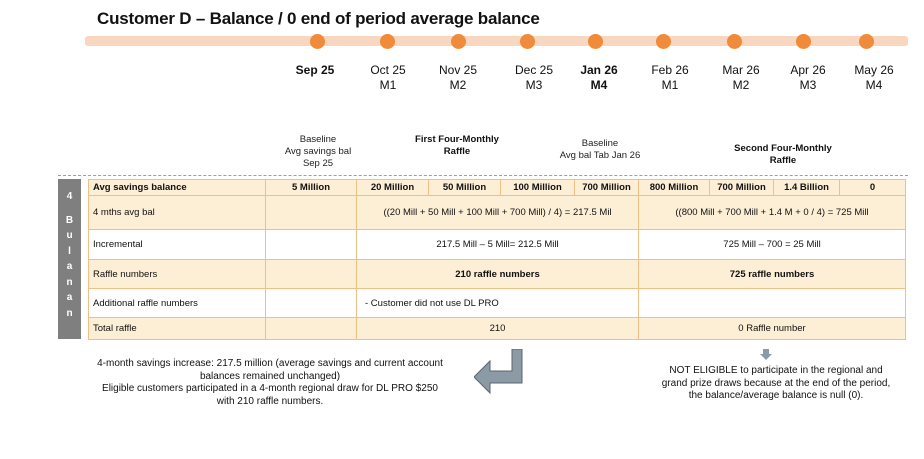  I want to click on table-cell: - Customer did not use DL PRO, so click(497, 303).